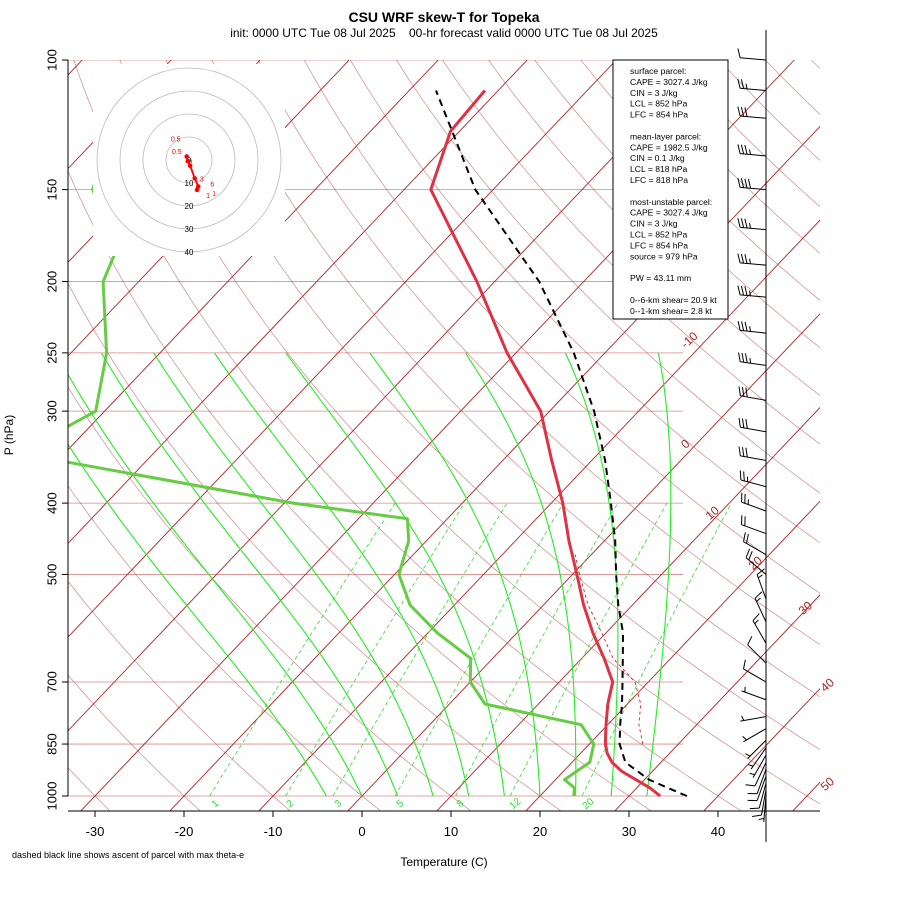 This screenshot has height=900, width=900. What do you see at coordinates (658, 71) in the screenshot?
I see `info-box-line: surface parcel:` at bounding box center [658, 71].